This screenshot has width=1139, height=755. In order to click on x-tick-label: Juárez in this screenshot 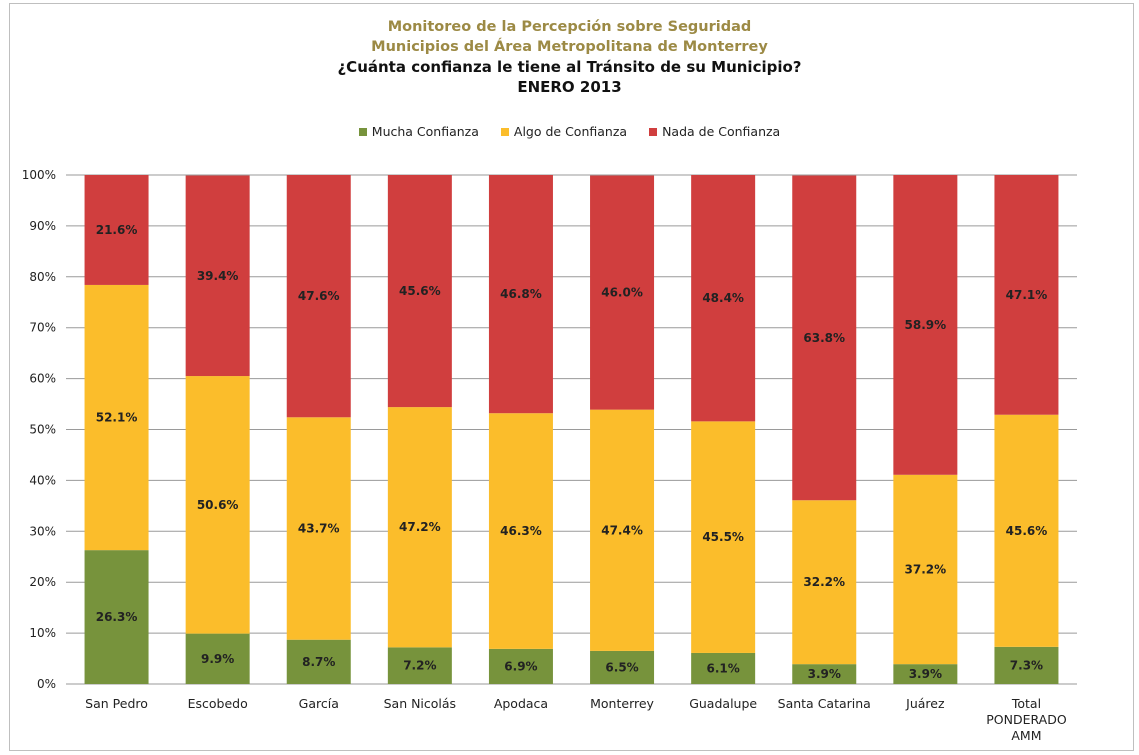, I will do `click(925, 703)`.